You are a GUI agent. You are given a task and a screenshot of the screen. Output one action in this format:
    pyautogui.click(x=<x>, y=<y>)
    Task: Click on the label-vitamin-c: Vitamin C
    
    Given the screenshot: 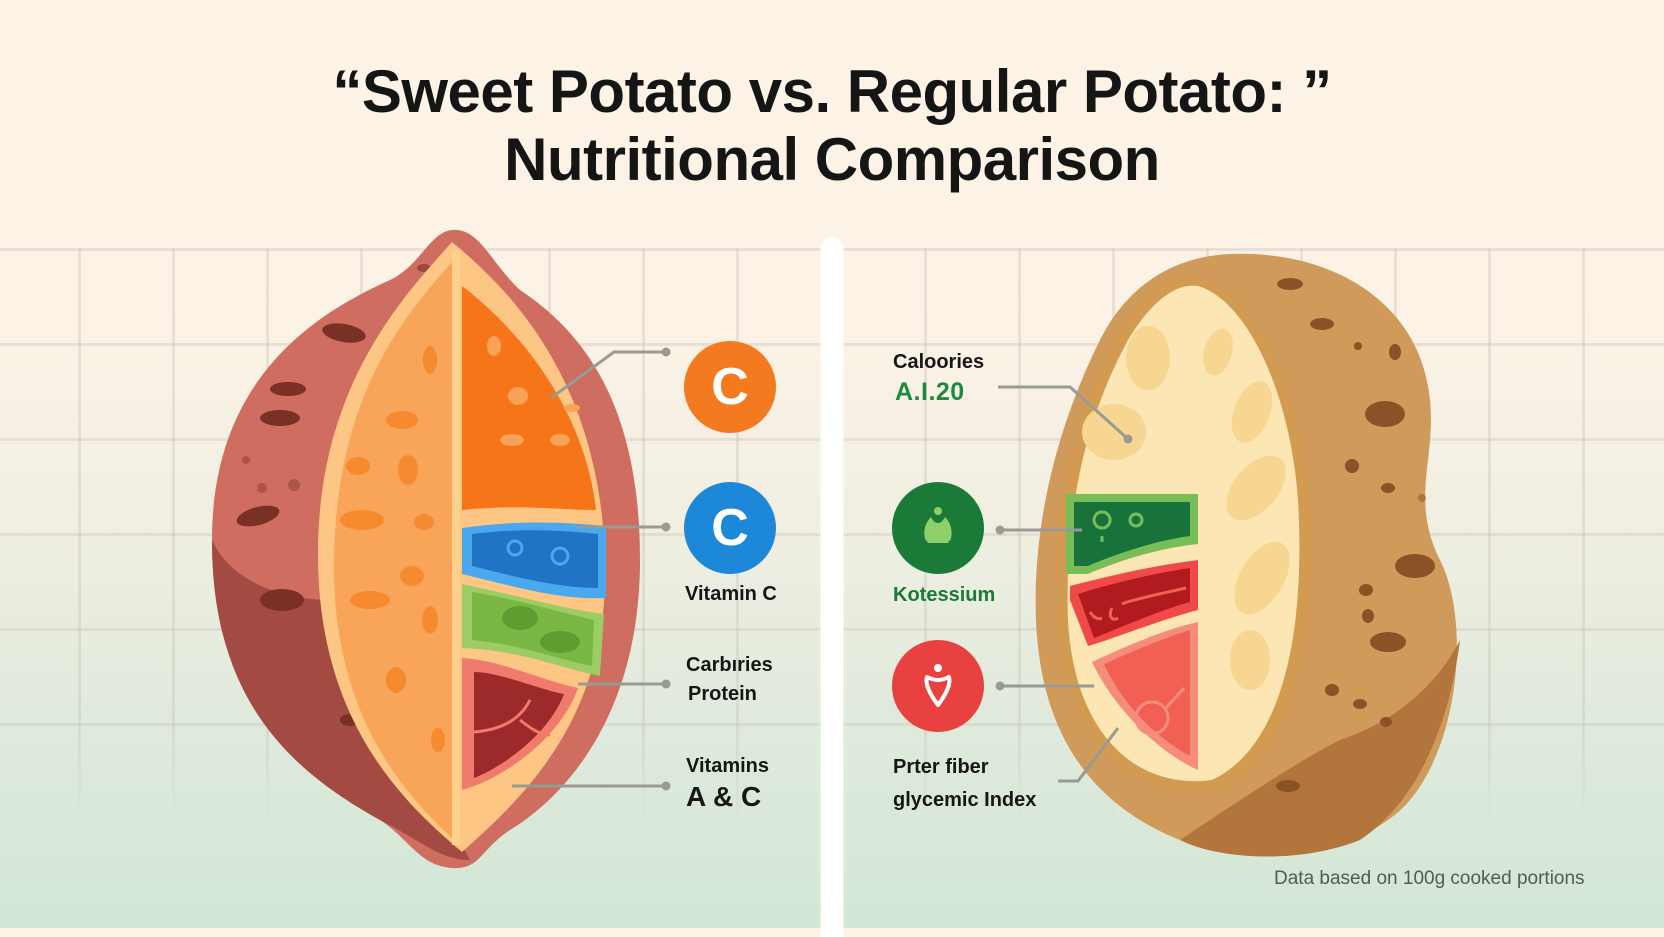 What is the action you would take?
    pyautogui.click(x=731, y=594)
    